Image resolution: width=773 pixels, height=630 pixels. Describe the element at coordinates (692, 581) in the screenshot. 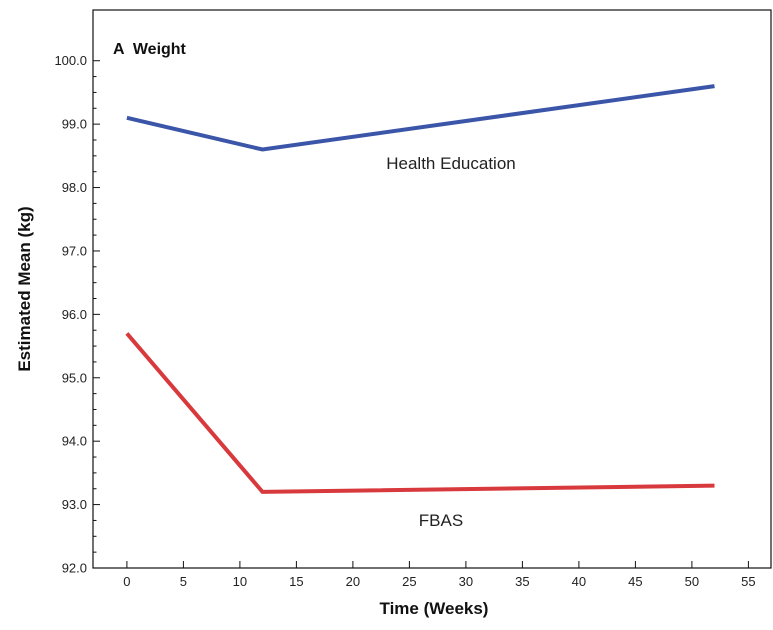

I see `x-tick-label: 50` at that location.